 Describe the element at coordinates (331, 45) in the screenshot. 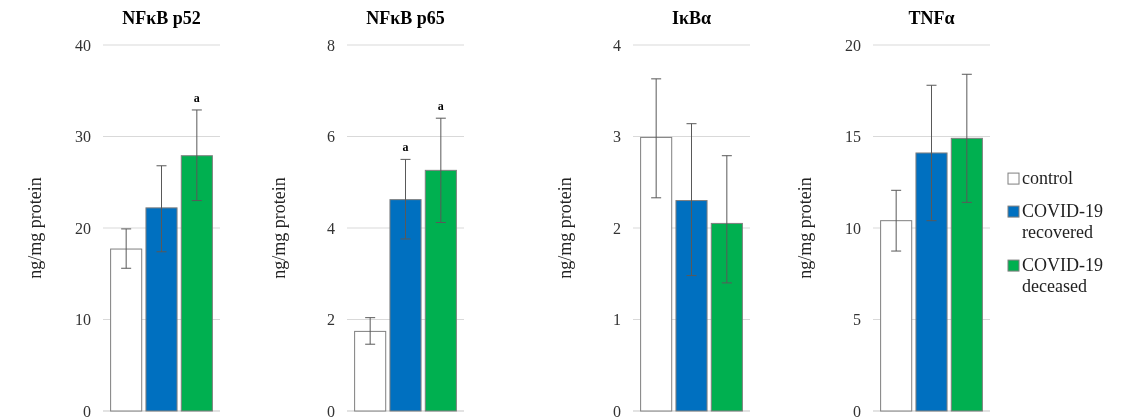

I see `y-tick-label: 8` at that location.